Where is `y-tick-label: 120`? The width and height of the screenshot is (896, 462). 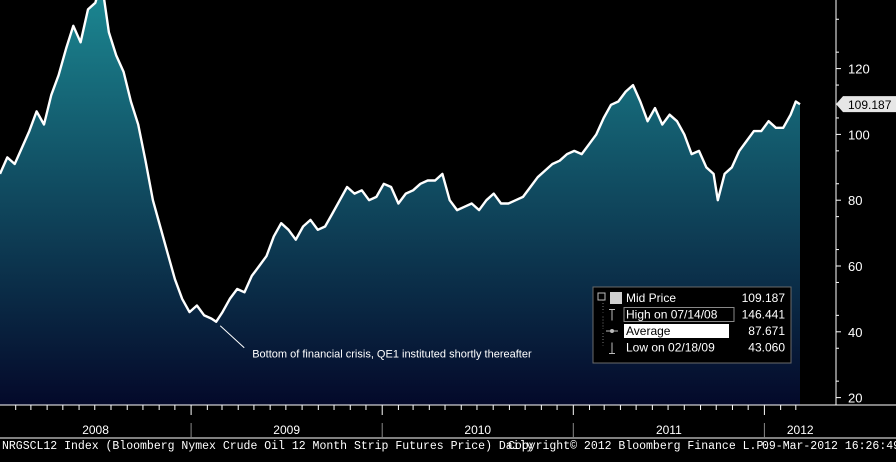
y-tick-label: 120 is located at coordinates (859, 69).